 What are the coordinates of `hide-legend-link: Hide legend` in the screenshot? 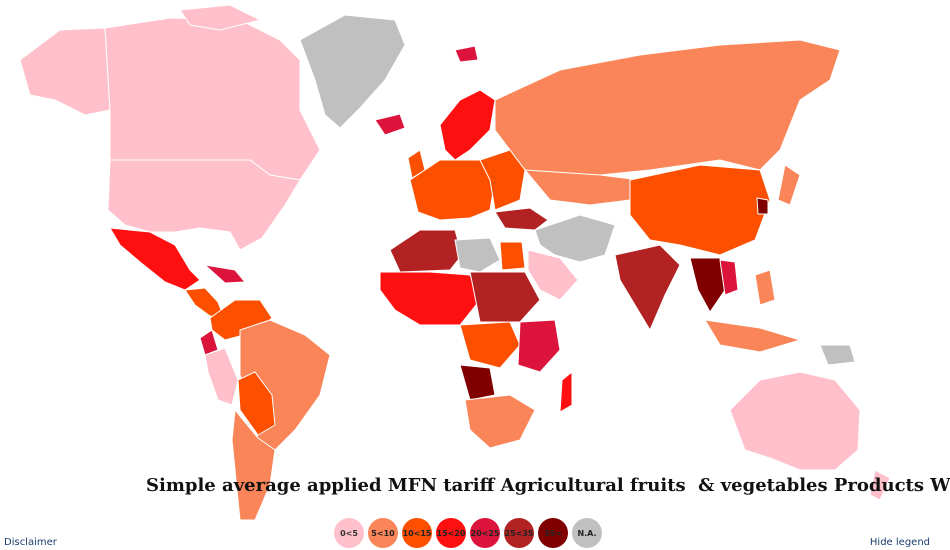 It's located at (899, 542).